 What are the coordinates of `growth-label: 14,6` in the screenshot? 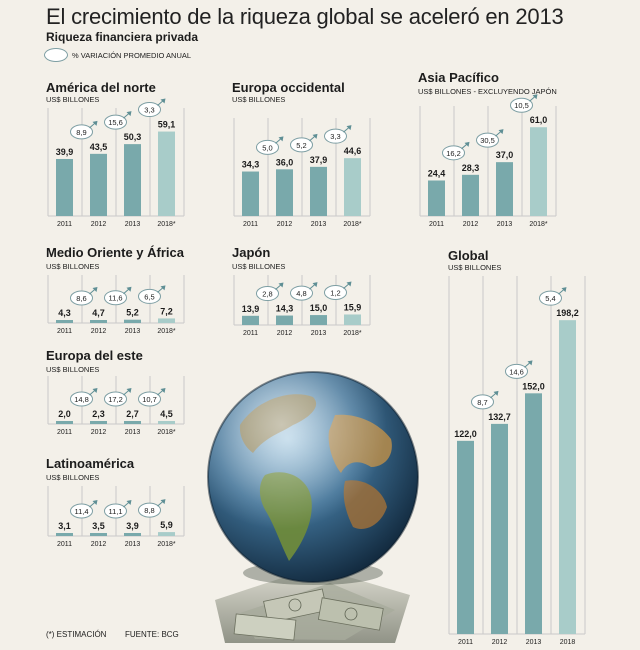 It's located at (516, 371).